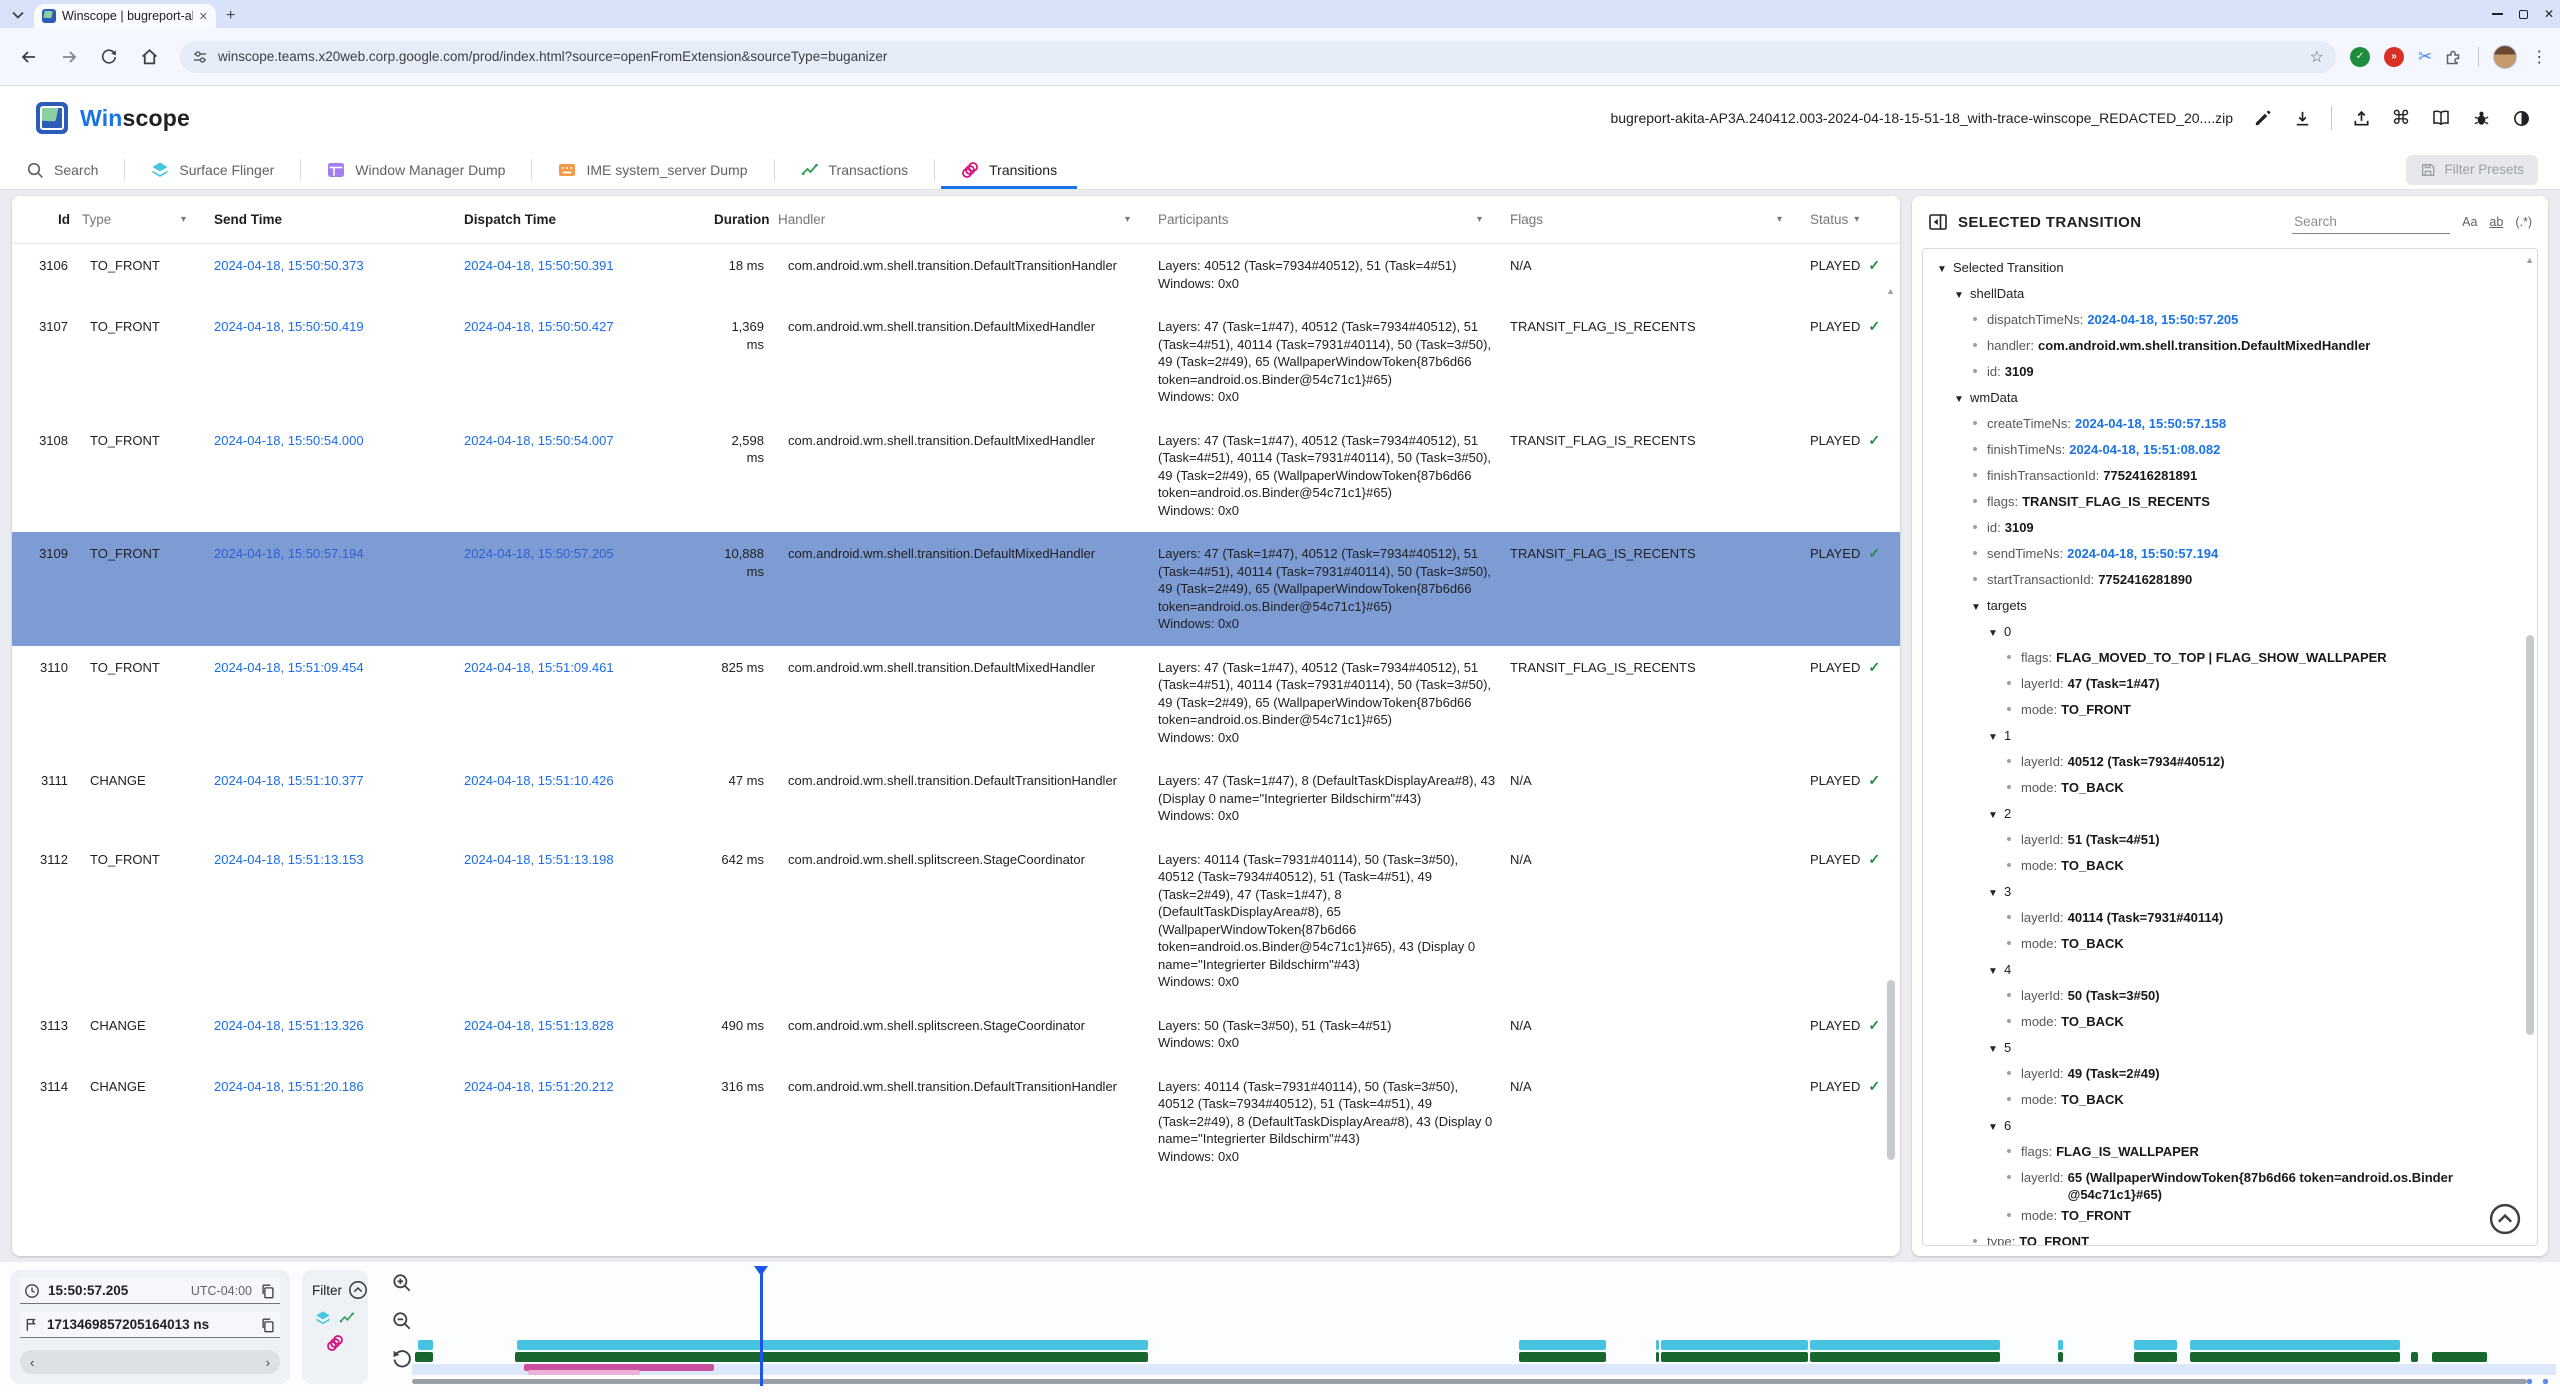 This screenshot has height=1392, width=2560. Describe the element at coordinates (323, 1318) in the screenshot. I see `surface-flinger-trace-icon` at that location.